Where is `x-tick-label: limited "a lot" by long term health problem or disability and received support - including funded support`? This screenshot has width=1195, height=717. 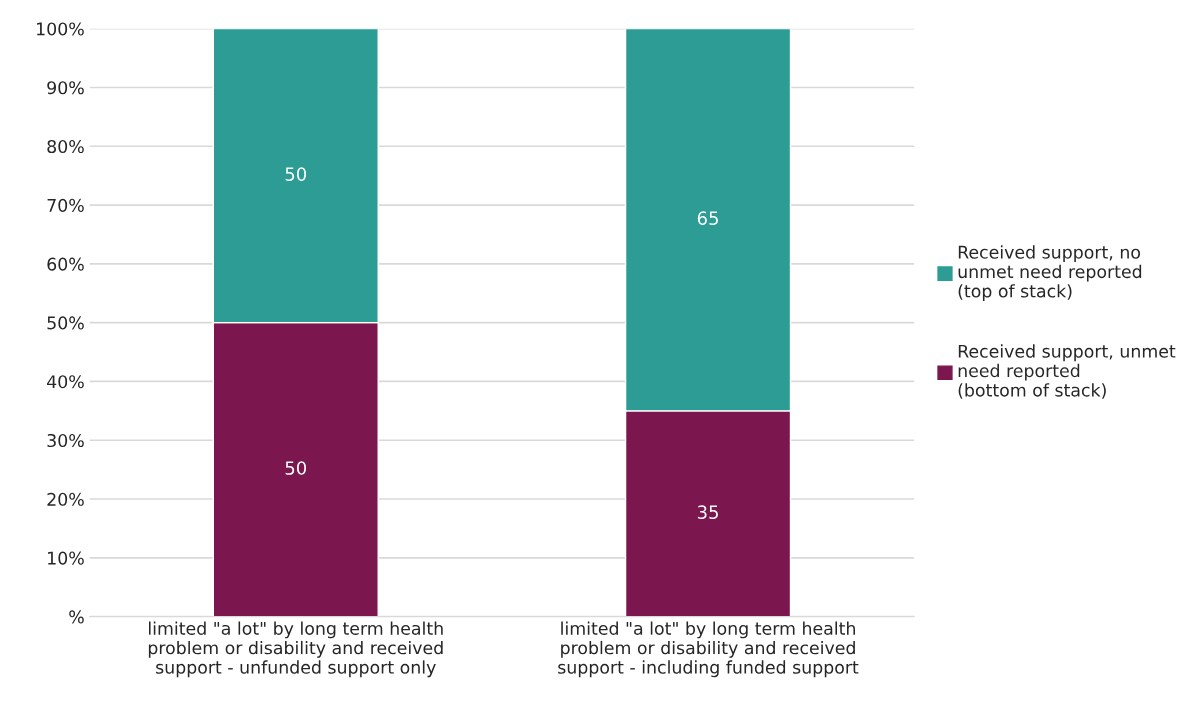
x-tick-label: limited "a lot" by long term health problem or disability and received support - including funded support is located at coordinates (708, 649).